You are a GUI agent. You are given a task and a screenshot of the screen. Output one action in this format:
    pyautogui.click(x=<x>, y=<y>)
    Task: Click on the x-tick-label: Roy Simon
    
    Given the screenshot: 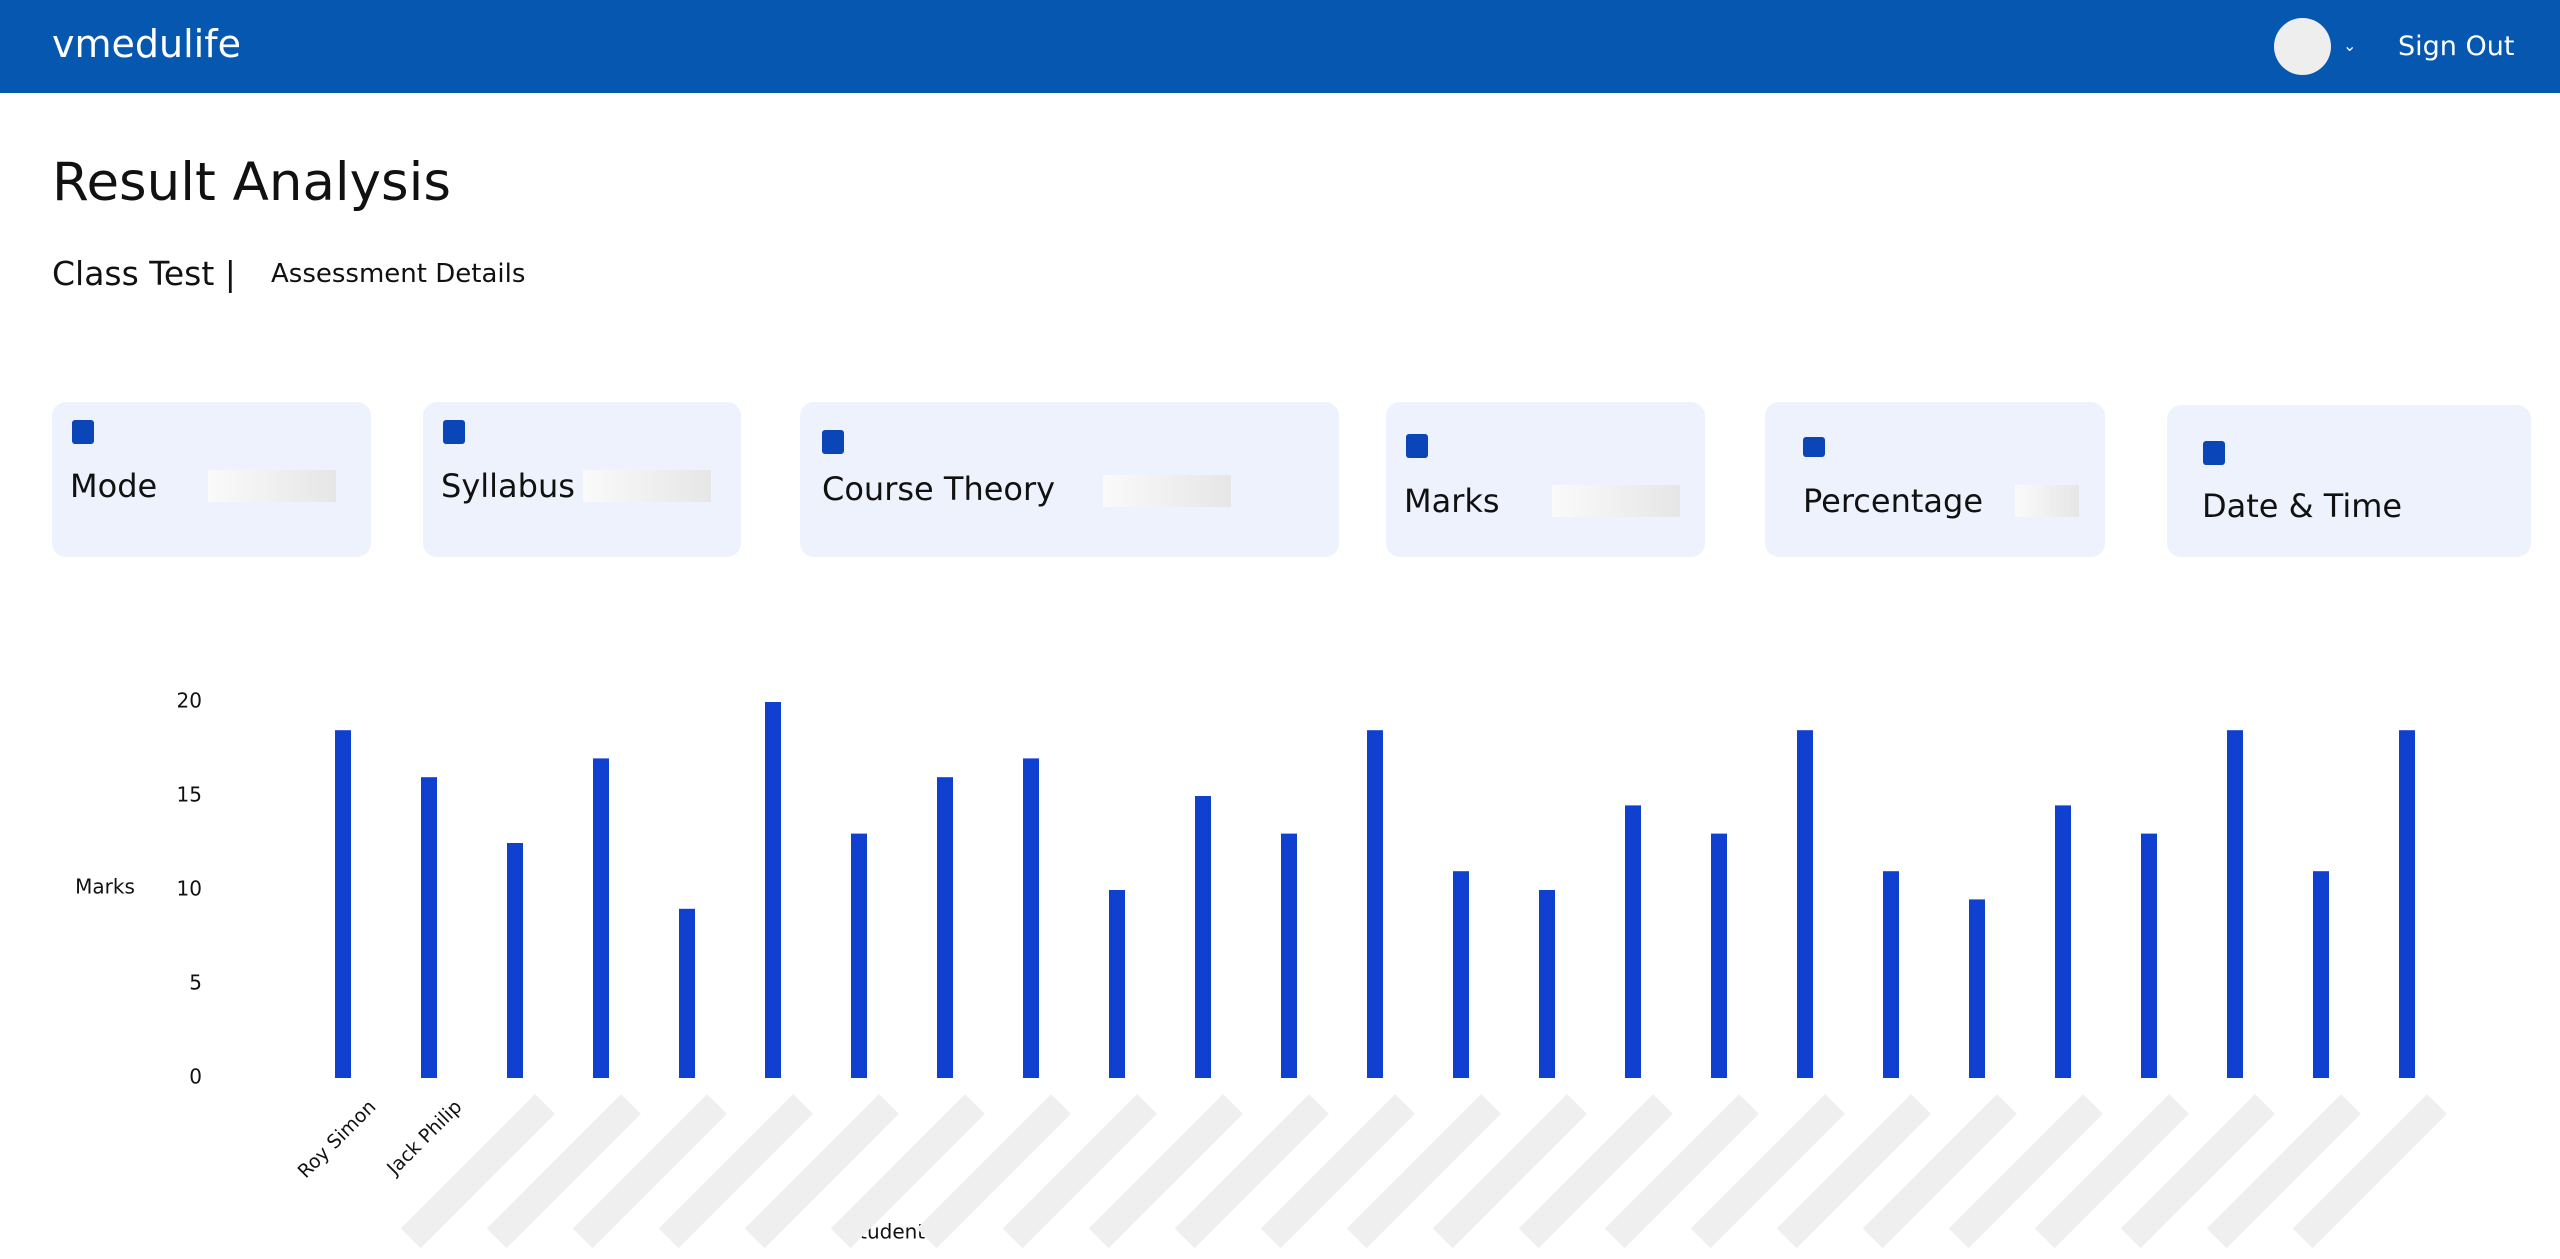 What is the action you would take?
    pyautogui.click(x=337, y=1139)
    